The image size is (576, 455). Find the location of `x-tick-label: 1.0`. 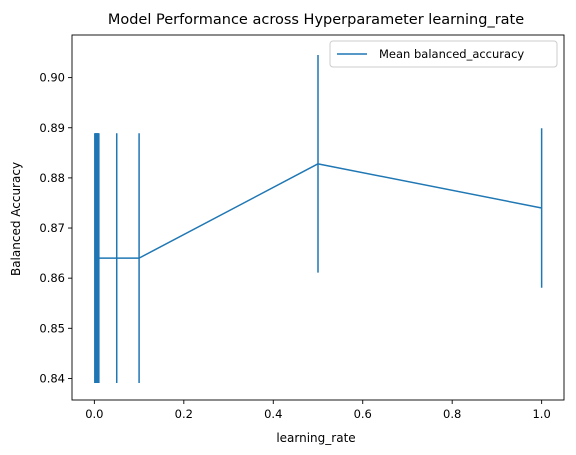

x-tick-label: 1.0 is located at coordinates (541, 414).